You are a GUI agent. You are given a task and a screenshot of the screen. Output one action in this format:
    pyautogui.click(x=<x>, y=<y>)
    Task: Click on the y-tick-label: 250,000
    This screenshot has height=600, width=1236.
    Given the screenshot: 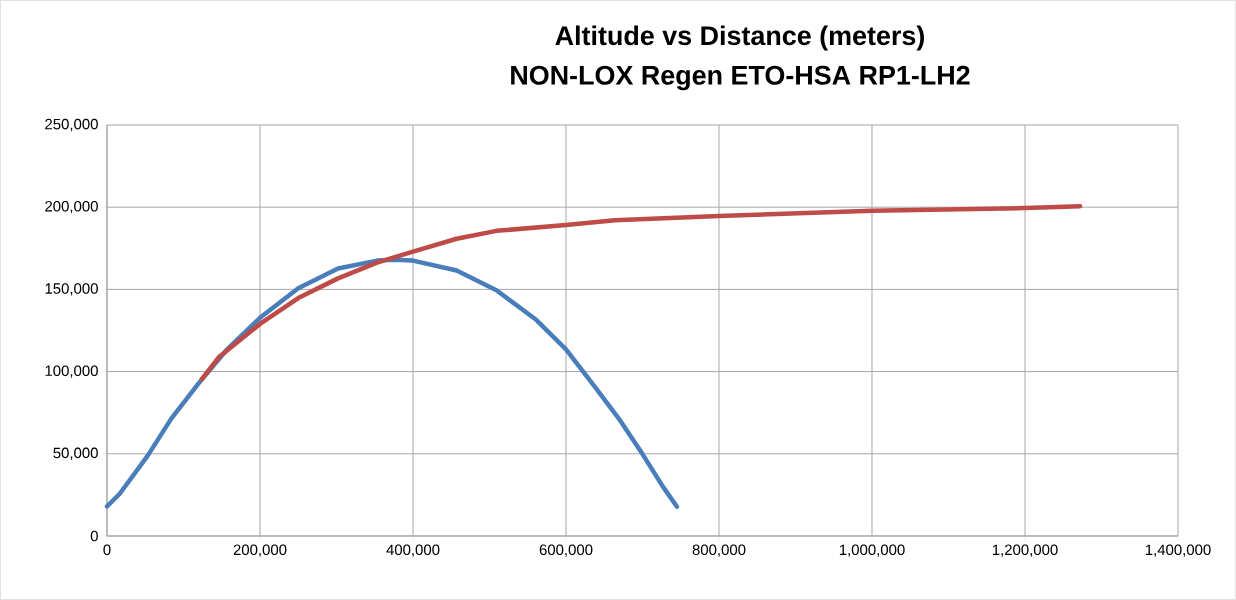 What is the action you would take?
    pyautogui.click(x=71, y=125)
    